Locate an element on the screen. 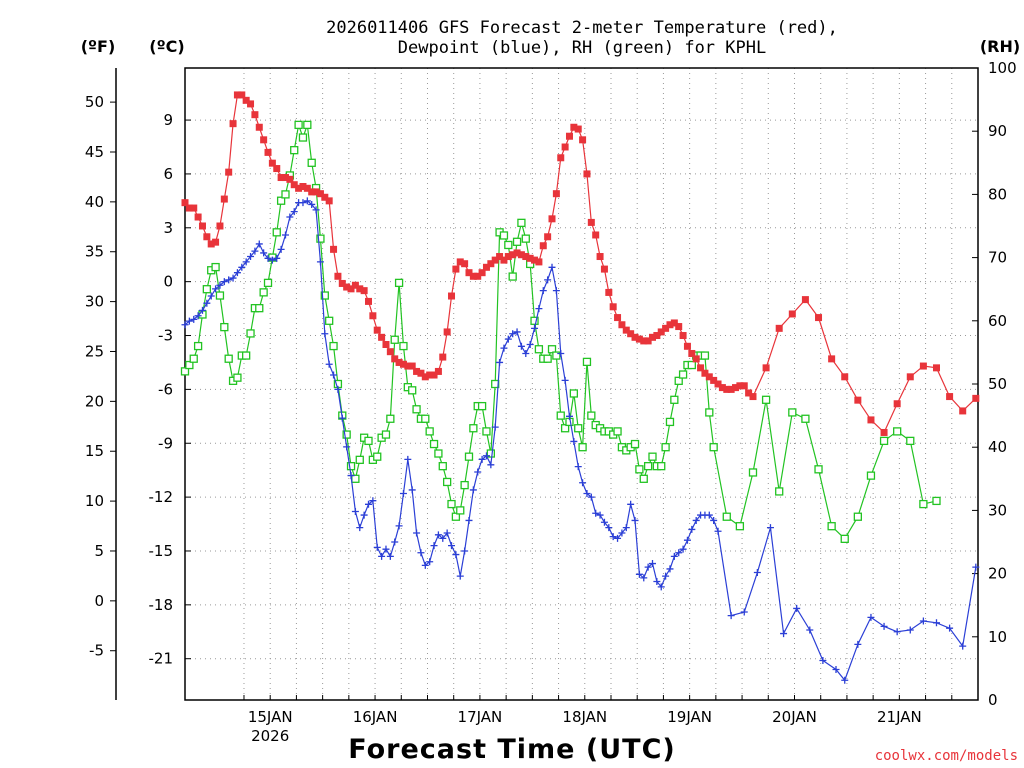 This screenshot has width=1024, height=768. date-tick-label: 15JAN is located at coordinates (270, 717).